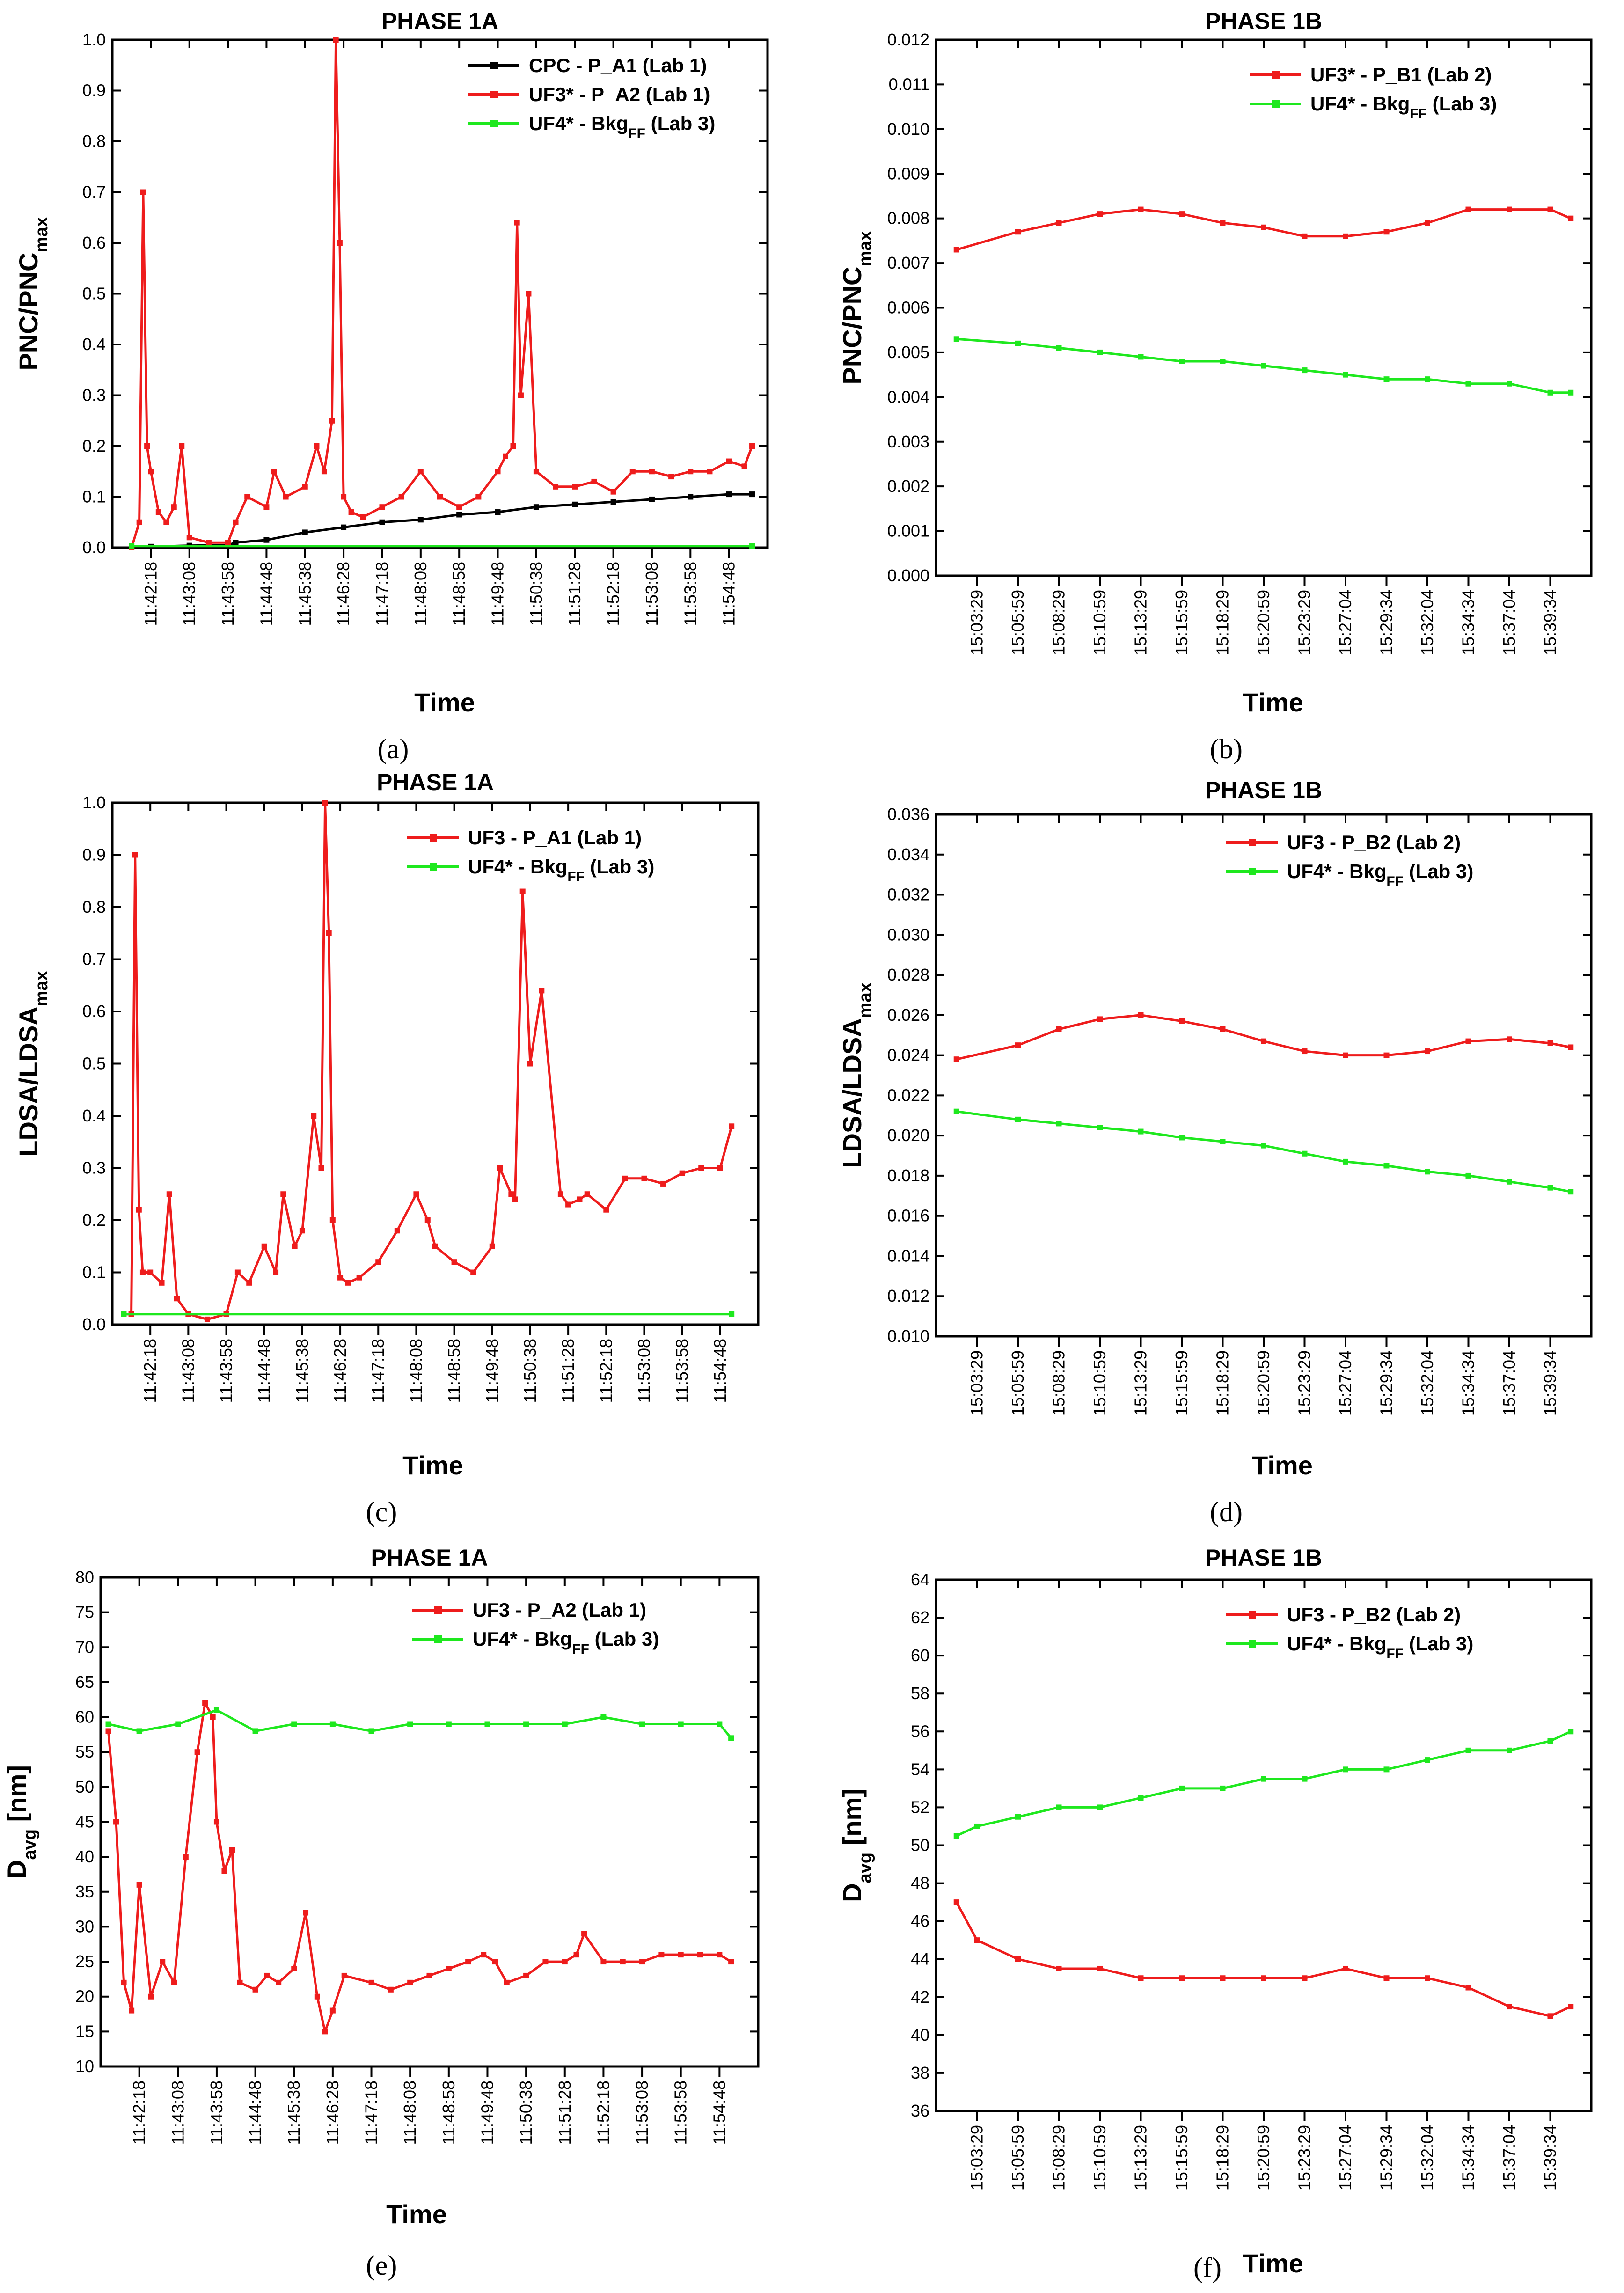  What do you see at coordinates (920, 1617) in the screenshot?
I see `y-tick-label: 62` at bounding box center [920, 1617].